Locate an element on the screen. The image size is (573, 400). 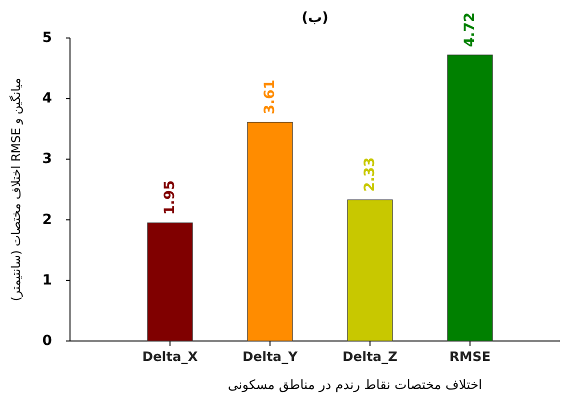
y-tick-label: 5 is located at coordinates (47, 38).